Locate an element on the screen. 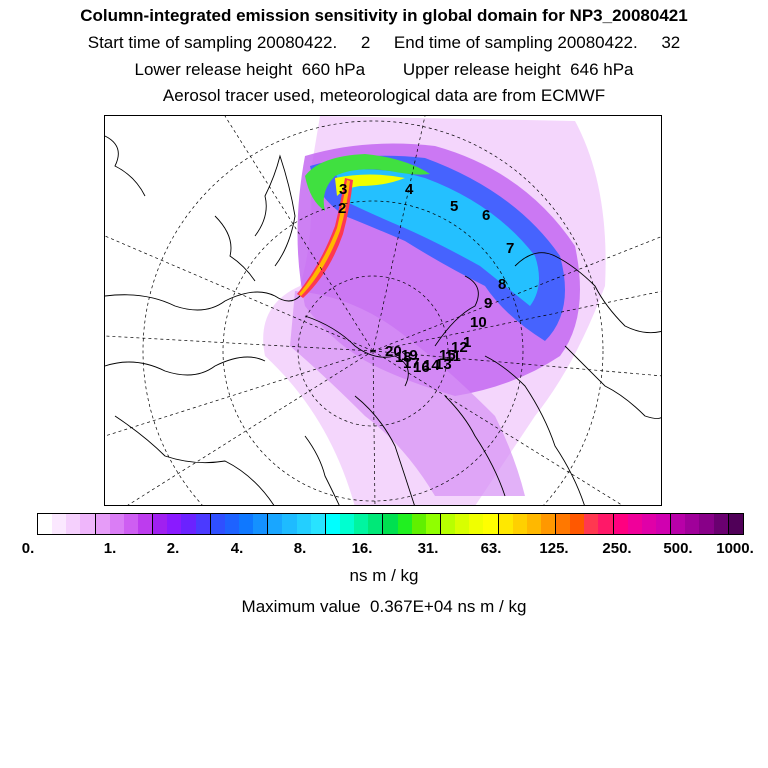 The image size is (768, 768). traj-label-11: 11 is located at coordinates (453, 356).